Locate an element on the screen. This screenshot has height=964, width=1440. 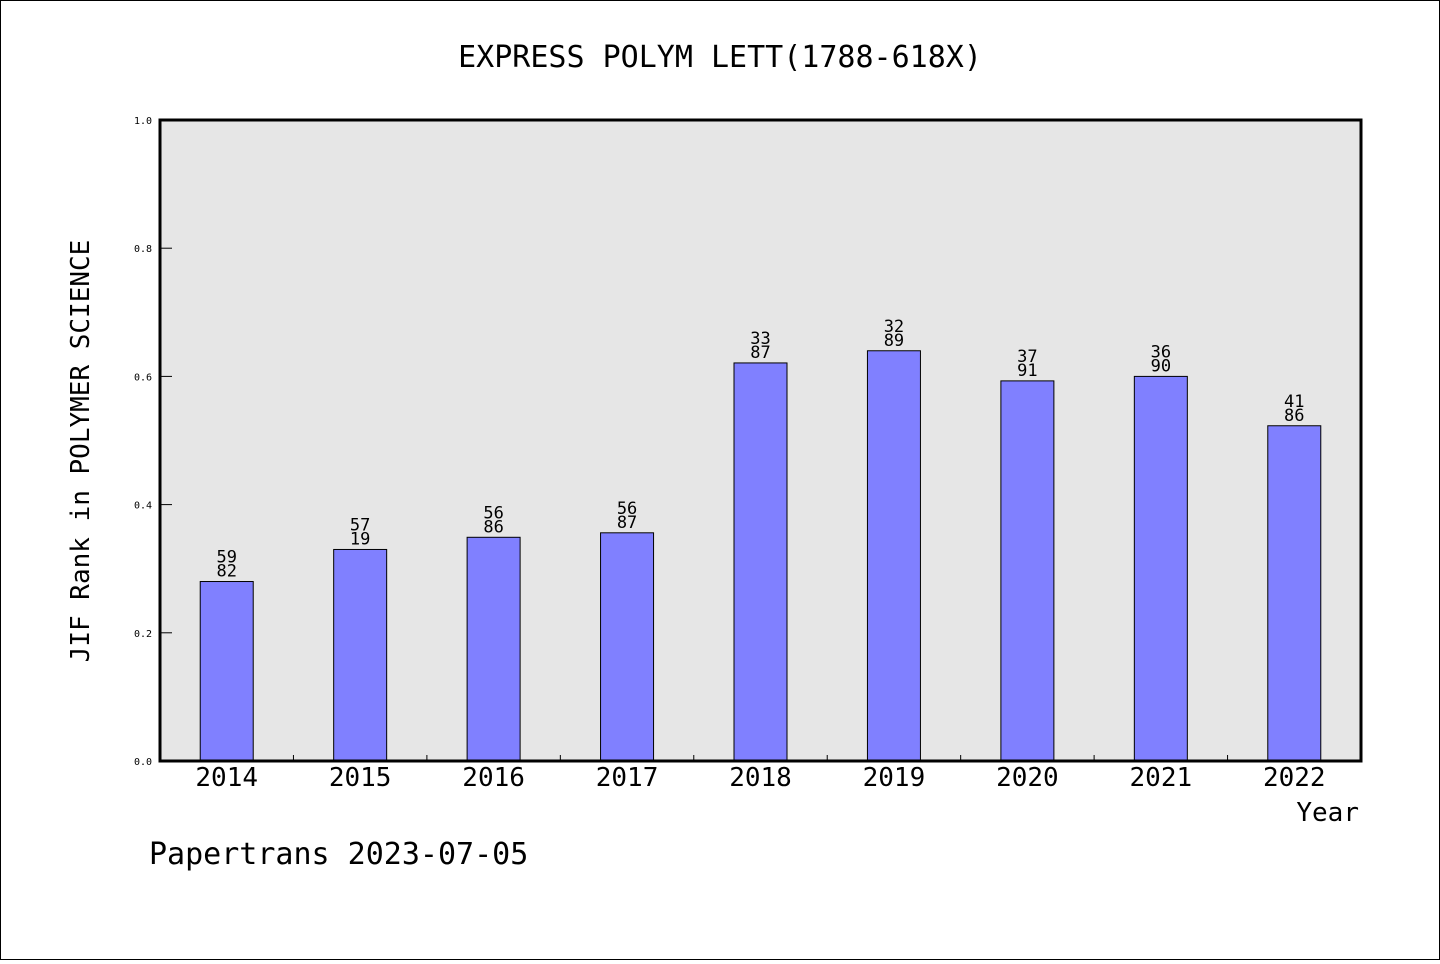
bar-label-rank: 59 is located at coordinates (226, 558).